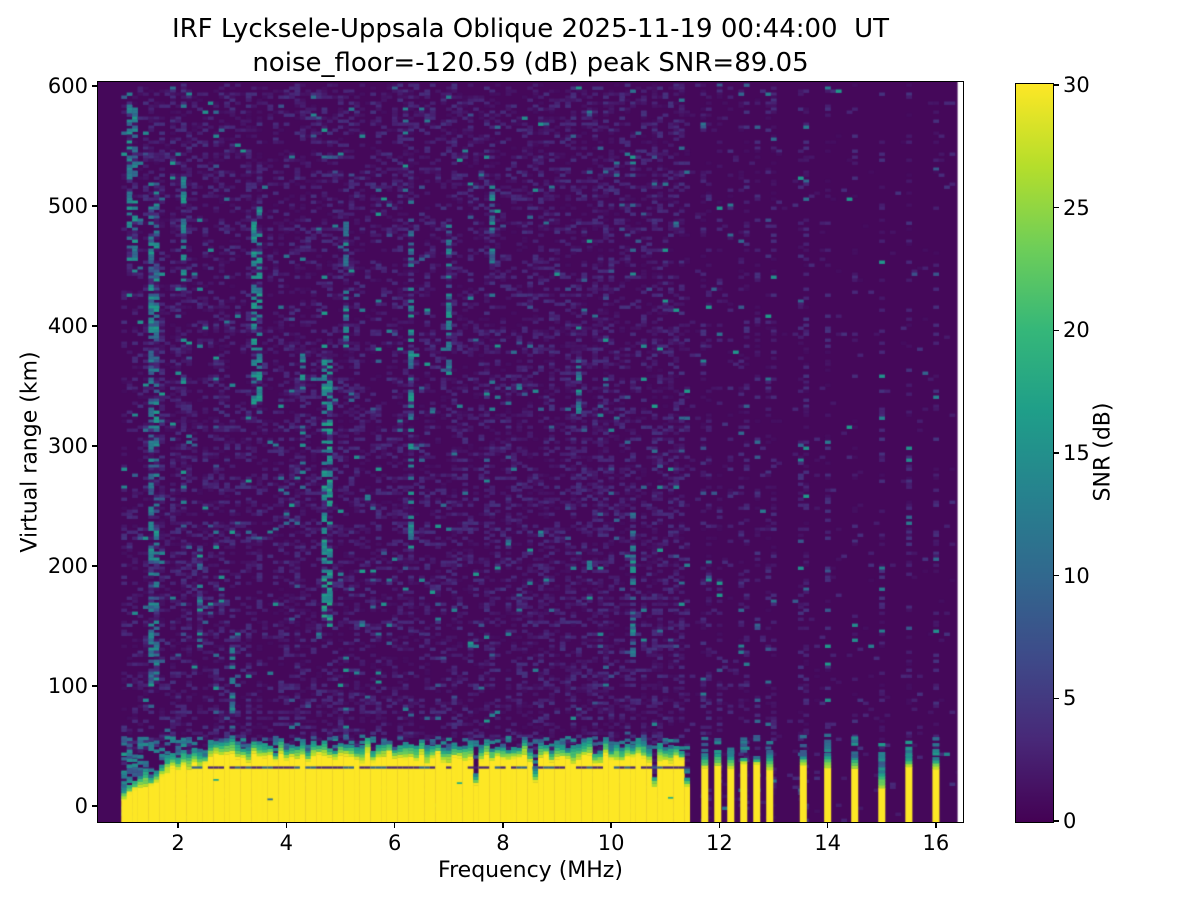 Image resolution: width=1200 pixels, height=900 pixels. I want to click on y-tick-label: 100, so click(67, 686).